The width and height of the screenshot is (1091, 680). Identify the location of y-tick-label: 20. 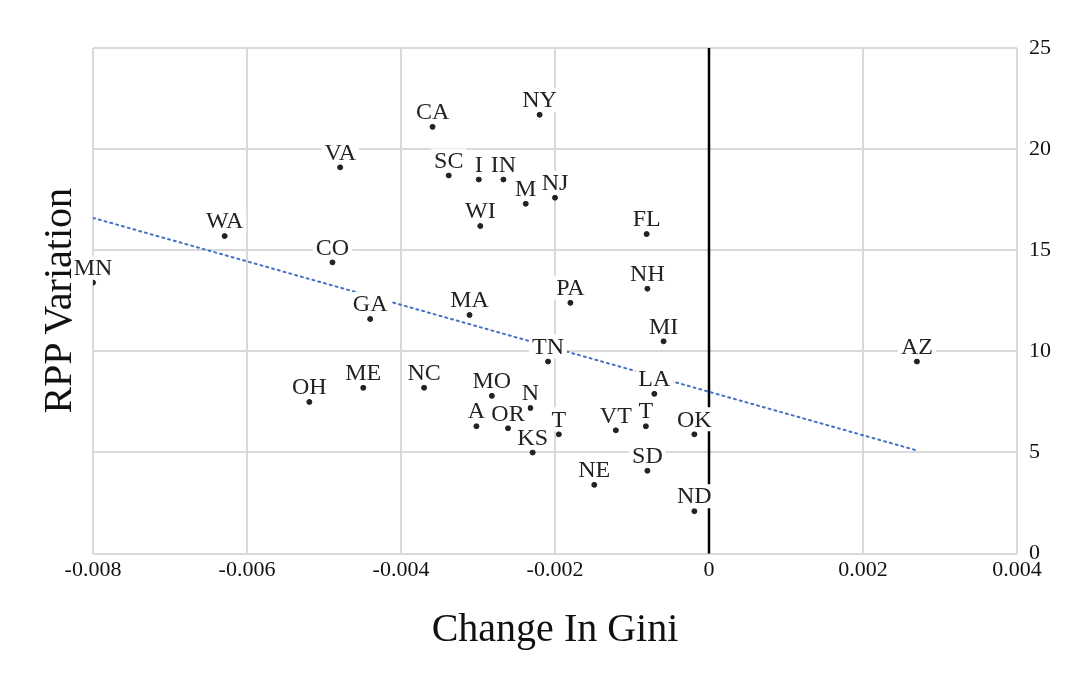
(1040, 147).